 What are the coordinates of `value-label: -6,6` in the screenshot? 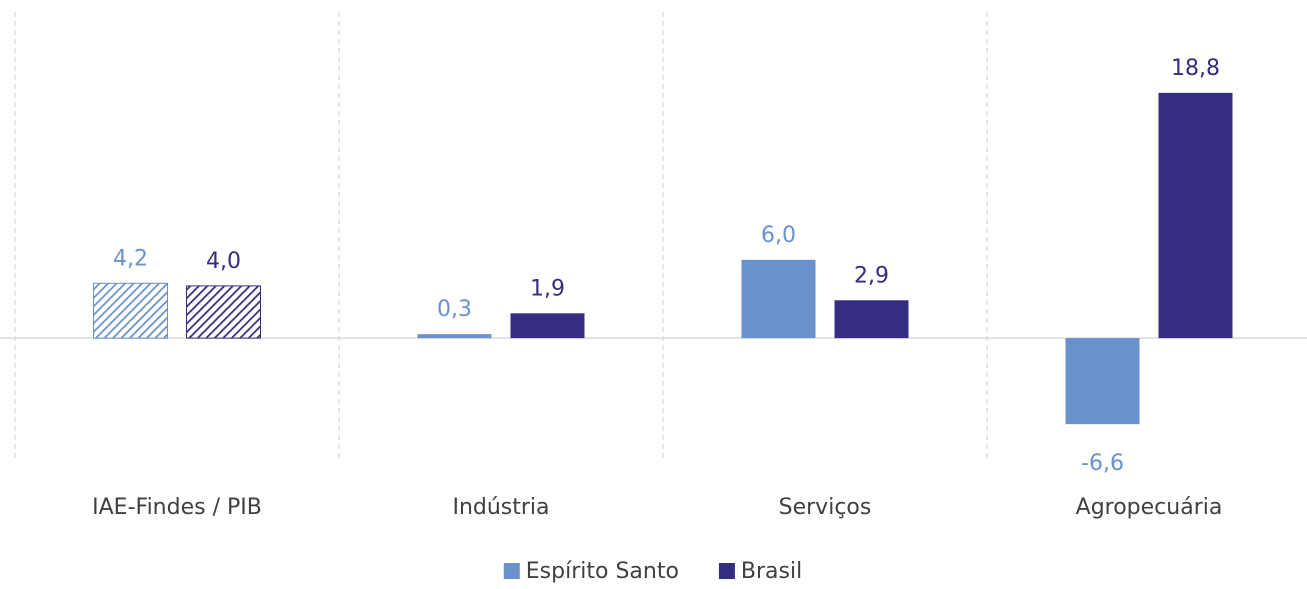 It's located at (1102, 463).